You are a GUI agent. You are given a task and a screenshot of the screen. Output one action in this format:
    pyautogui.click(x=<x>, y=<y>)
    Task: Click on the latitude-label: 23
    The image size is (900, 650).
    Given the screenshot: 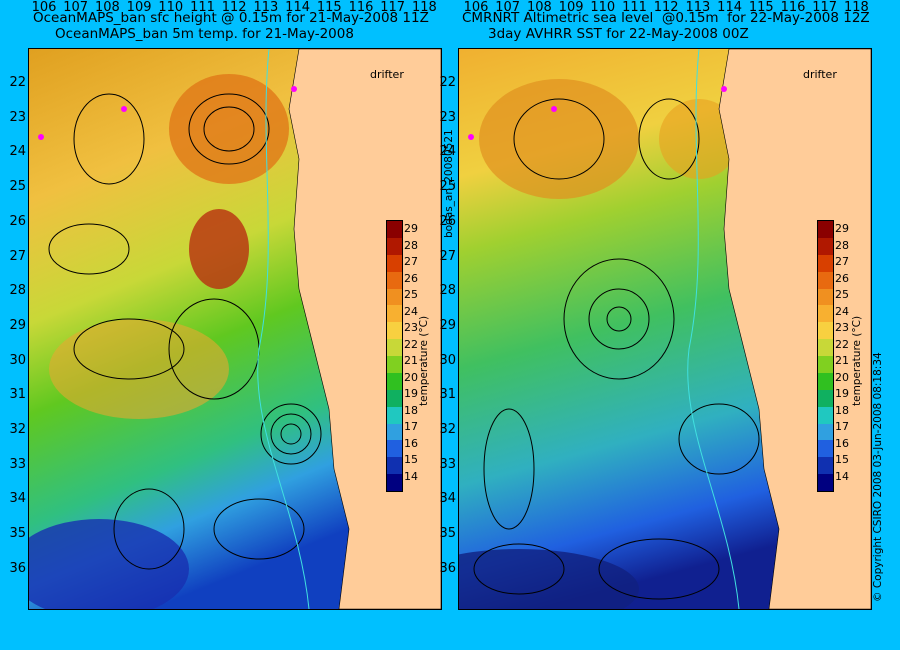 What is the action you would take?
    pyautogui.click(x=447, y=117)
    